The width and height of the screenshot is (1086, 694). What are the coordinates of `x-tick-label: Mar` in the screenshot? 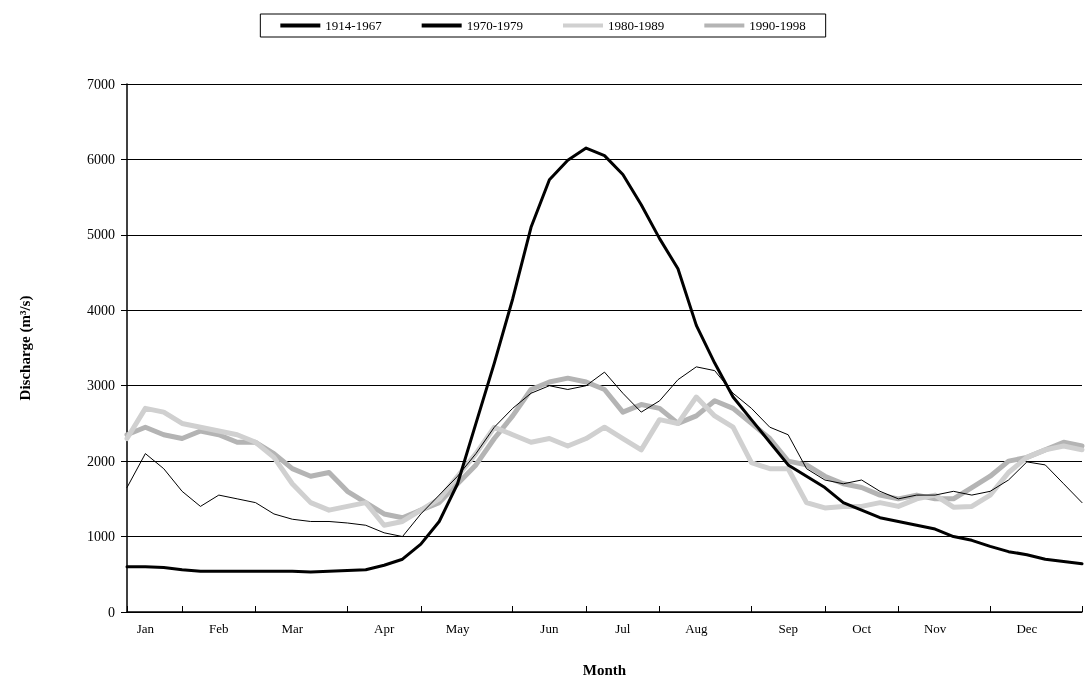 It's located at (292, 628).